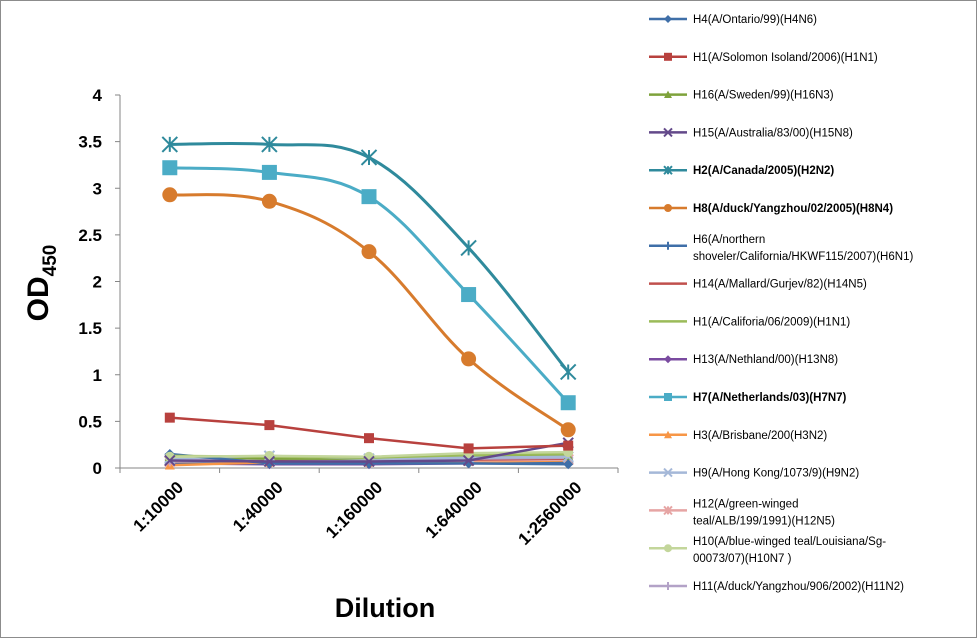 Image resolution: width=977 pixels, height=638 pixels. I want to click on y-tick-label: 4, so click(98, 95).